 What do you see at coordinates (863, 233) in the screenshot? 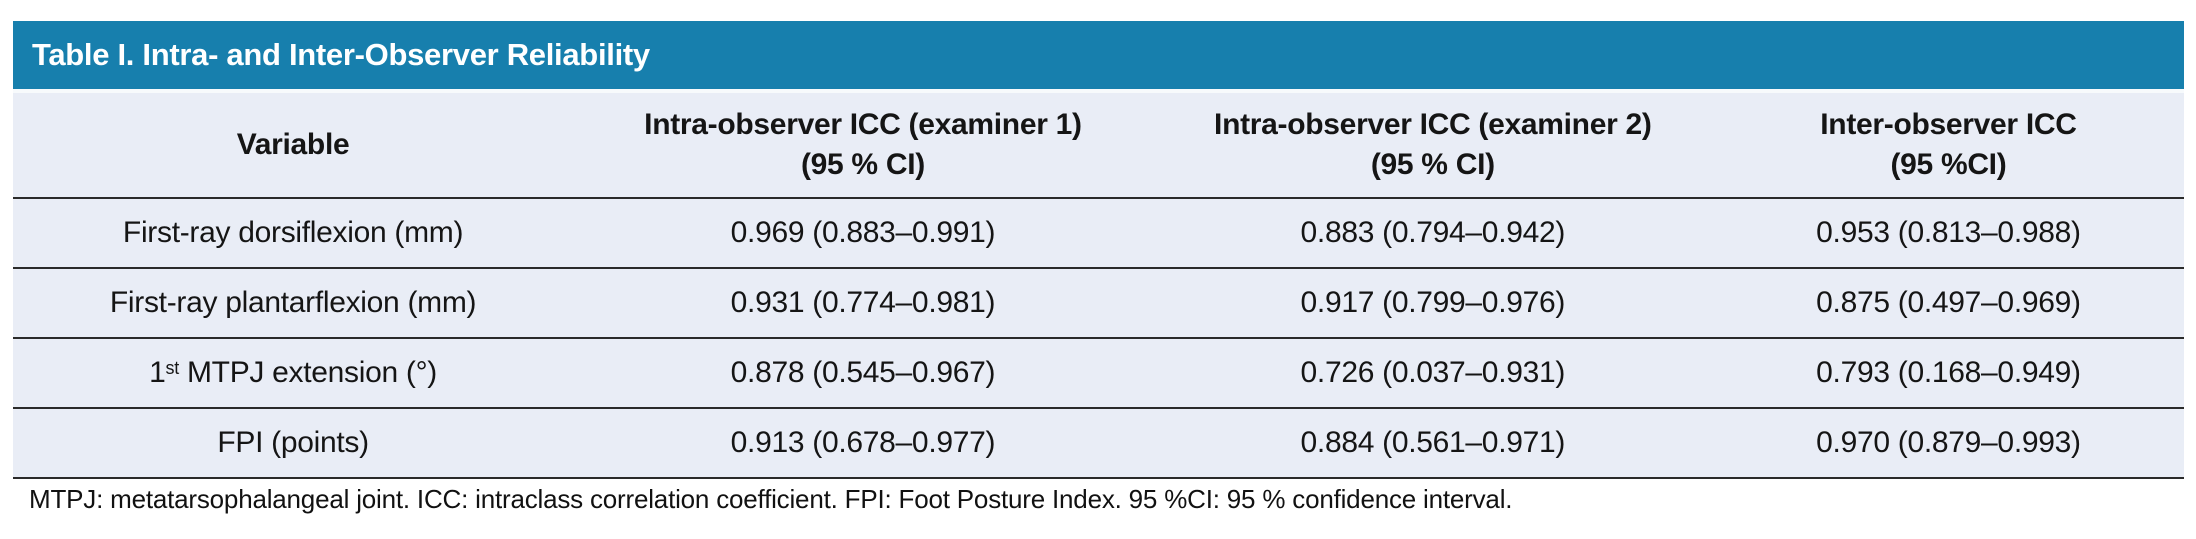
I see `cell-intra-icc-examiner1: 0.969 (0.883–0.991)` at bounding box center [863, 233].